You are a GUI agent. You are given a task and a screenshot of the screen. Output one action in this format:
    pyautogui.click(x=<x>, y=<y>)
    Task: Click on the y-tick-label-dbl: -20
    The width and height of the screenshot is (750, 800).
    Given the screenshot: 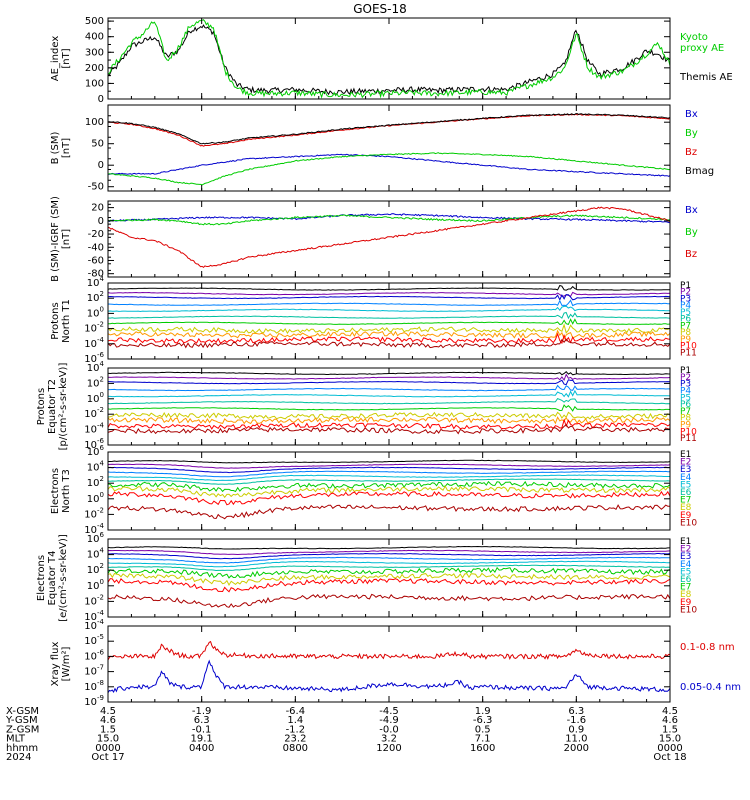 What is the action you would take?
    pyautogui.click(x=96, y=234)
    